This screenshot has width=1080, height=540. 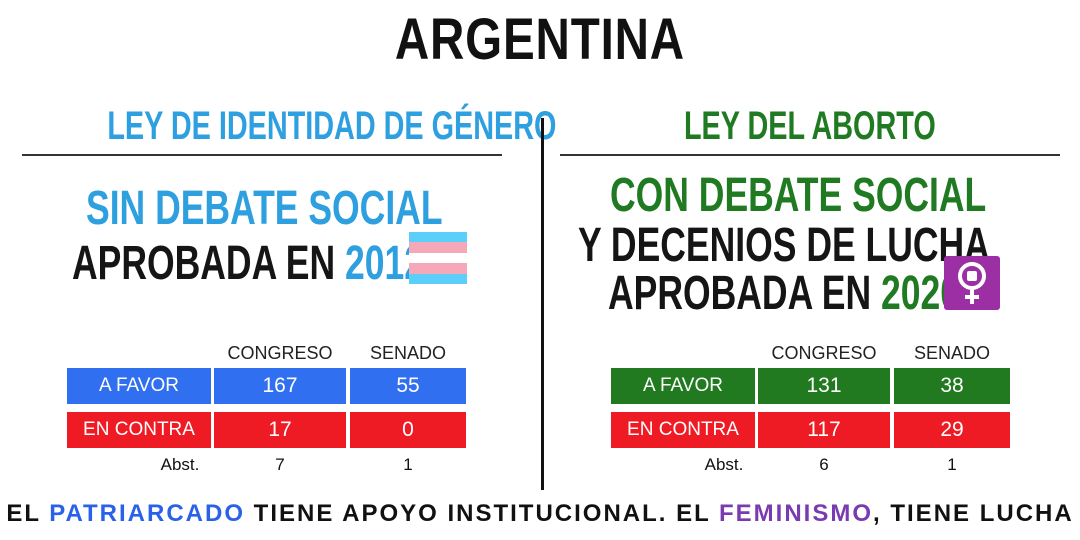 What do you see at coordinates (262, 155) in the screenshot?
I see `left-divider` at bounding box center [262, 155].